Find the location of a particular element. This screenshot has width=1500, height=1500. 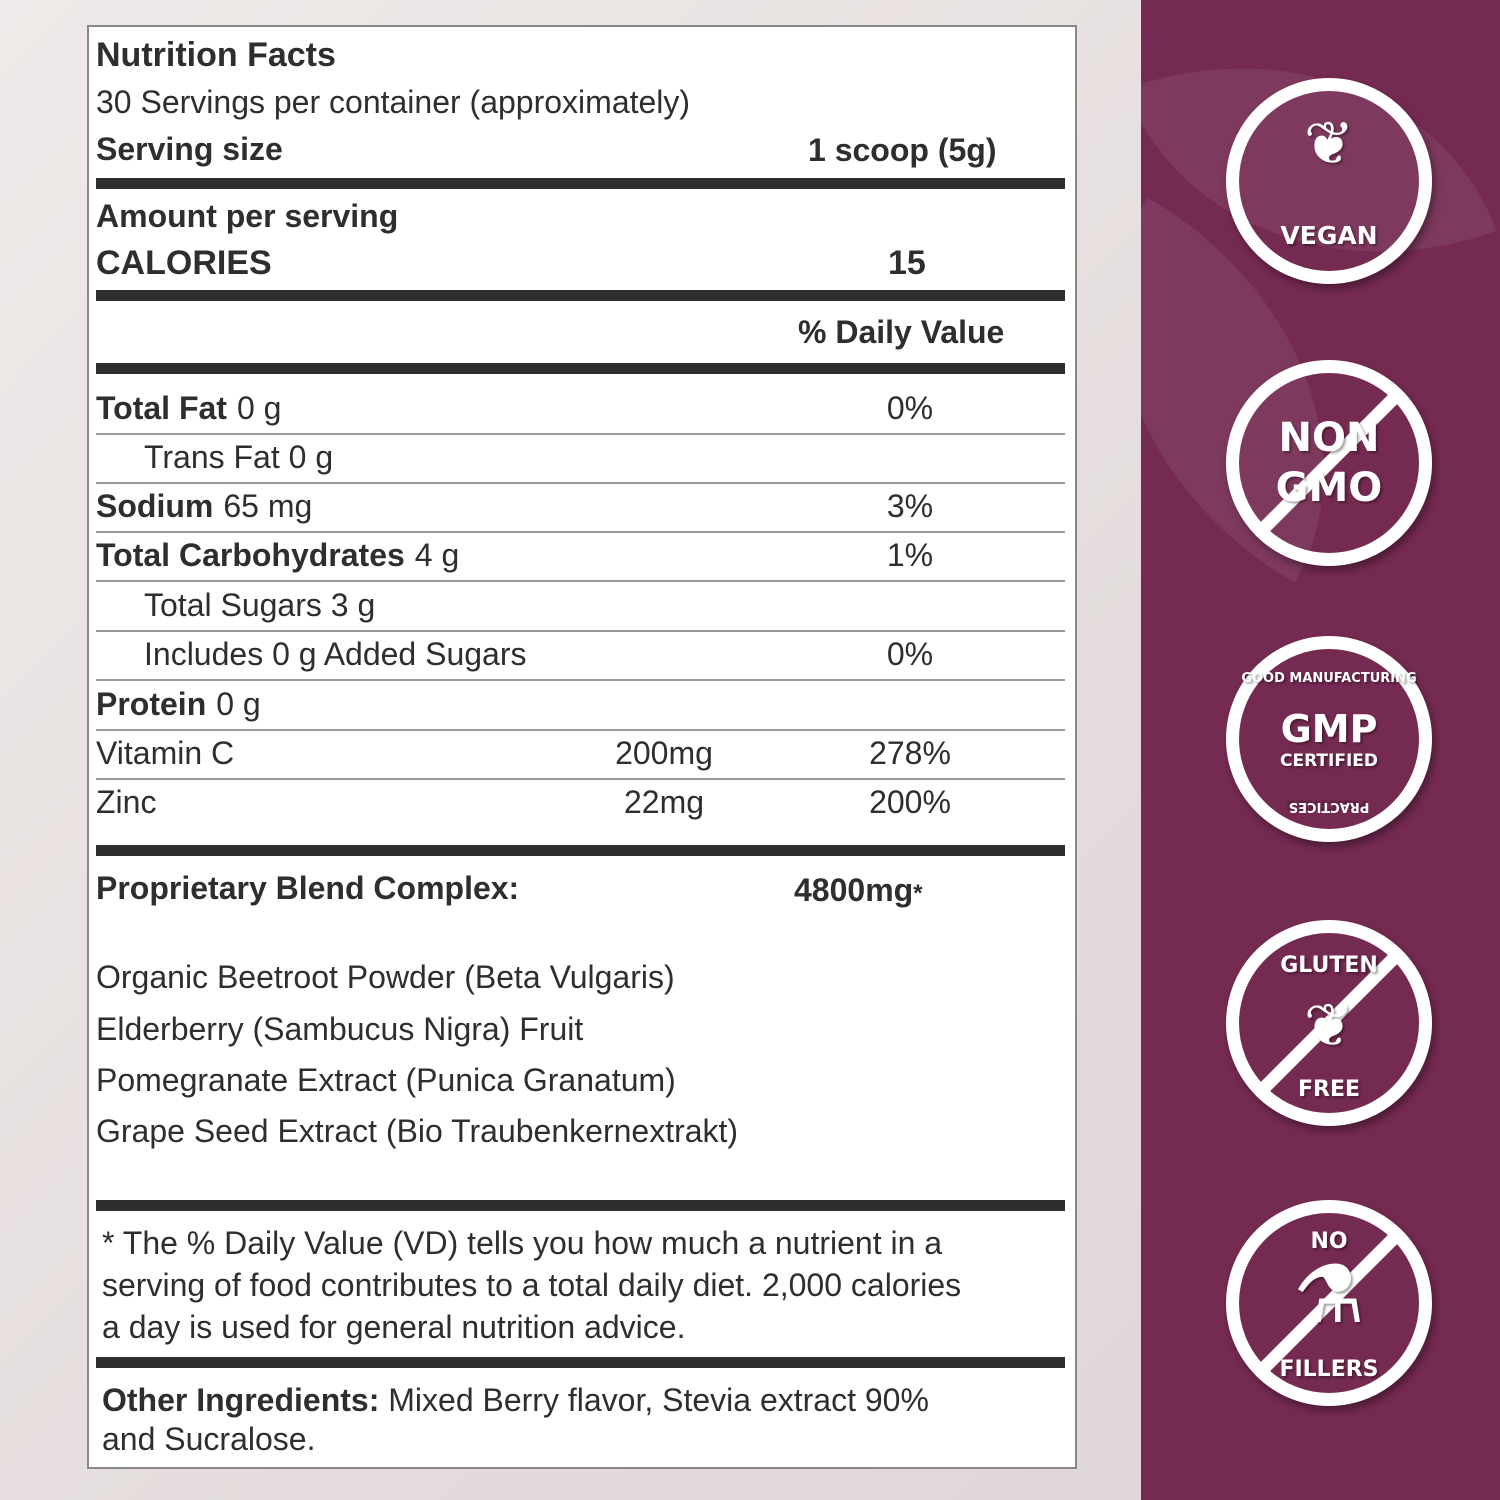

vegan-badge: ❦ VEGAN is located at coordinates (1329, 181).